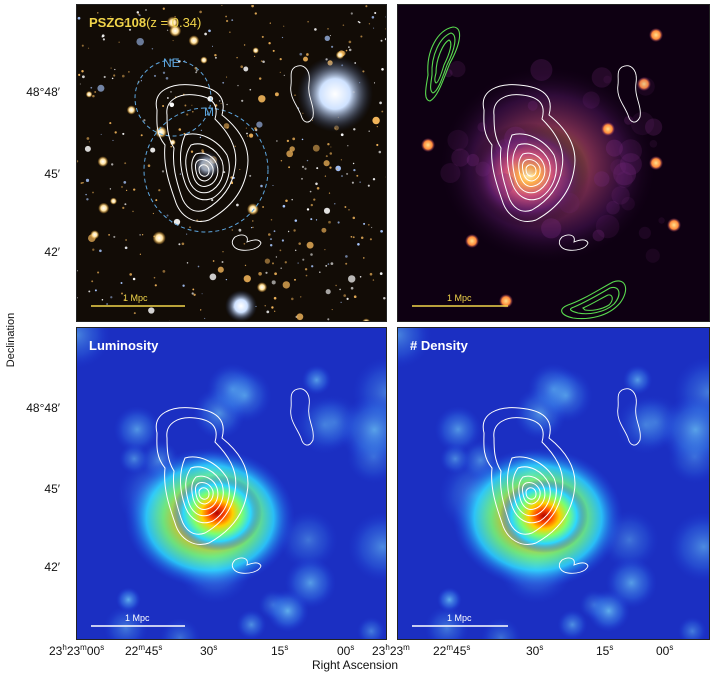  Describe the element at coordinates (209, 650) in the screenshot. I see `x-tick-3: 30s` at that location.